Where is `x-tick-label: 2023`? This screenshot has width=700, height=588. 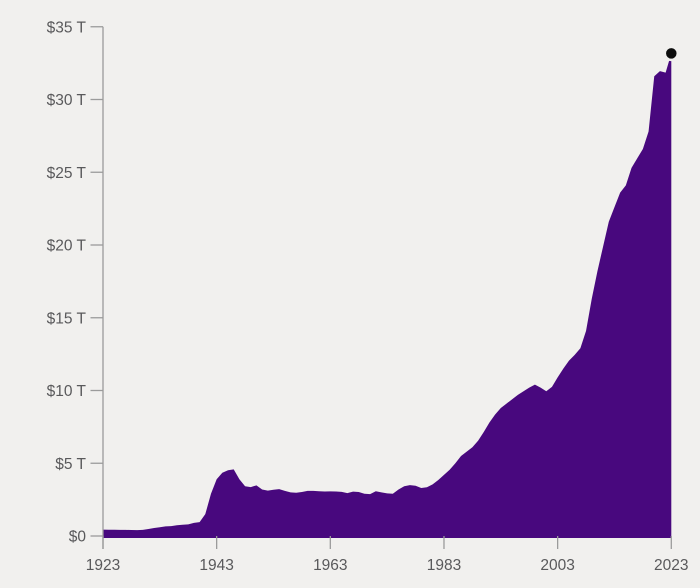
x-tick-label: 2023 is located at coordinates (671, 565).